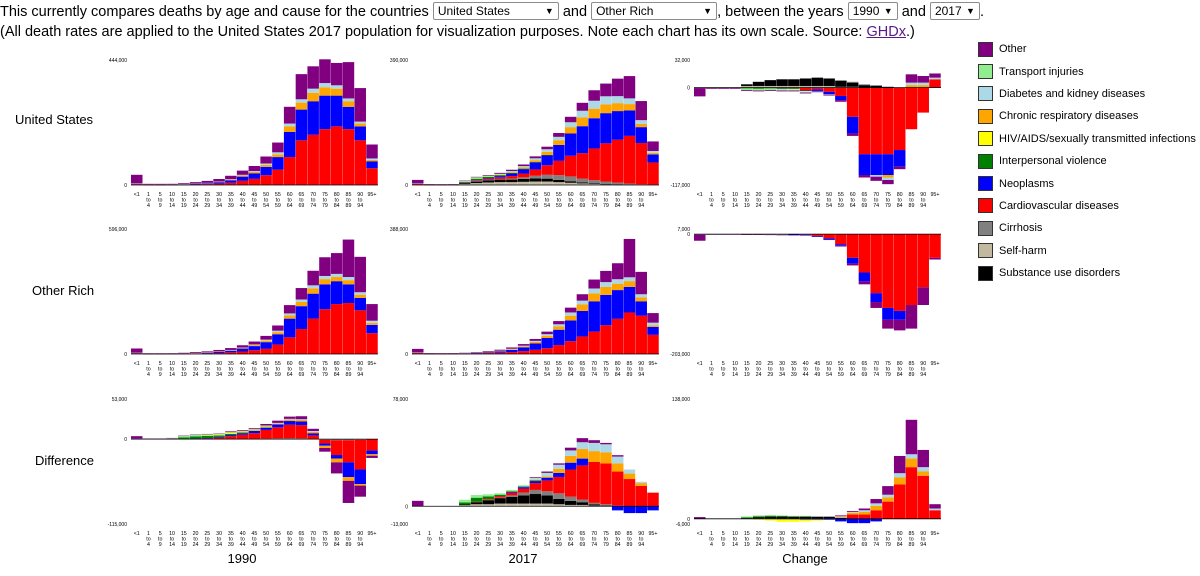 The width and height of the screenshot is (1200, 576). Describe the element at coordinates (625, 11) in the screenshot. I see `country2-value: Other Rich` at that location.